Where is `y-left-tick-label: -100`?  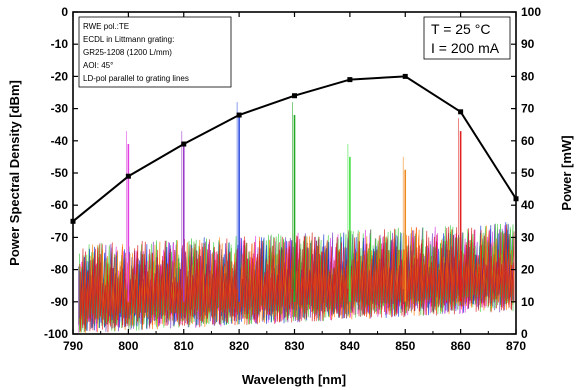 y-left-tick-label: -100 is located at coordinates (56, 334).